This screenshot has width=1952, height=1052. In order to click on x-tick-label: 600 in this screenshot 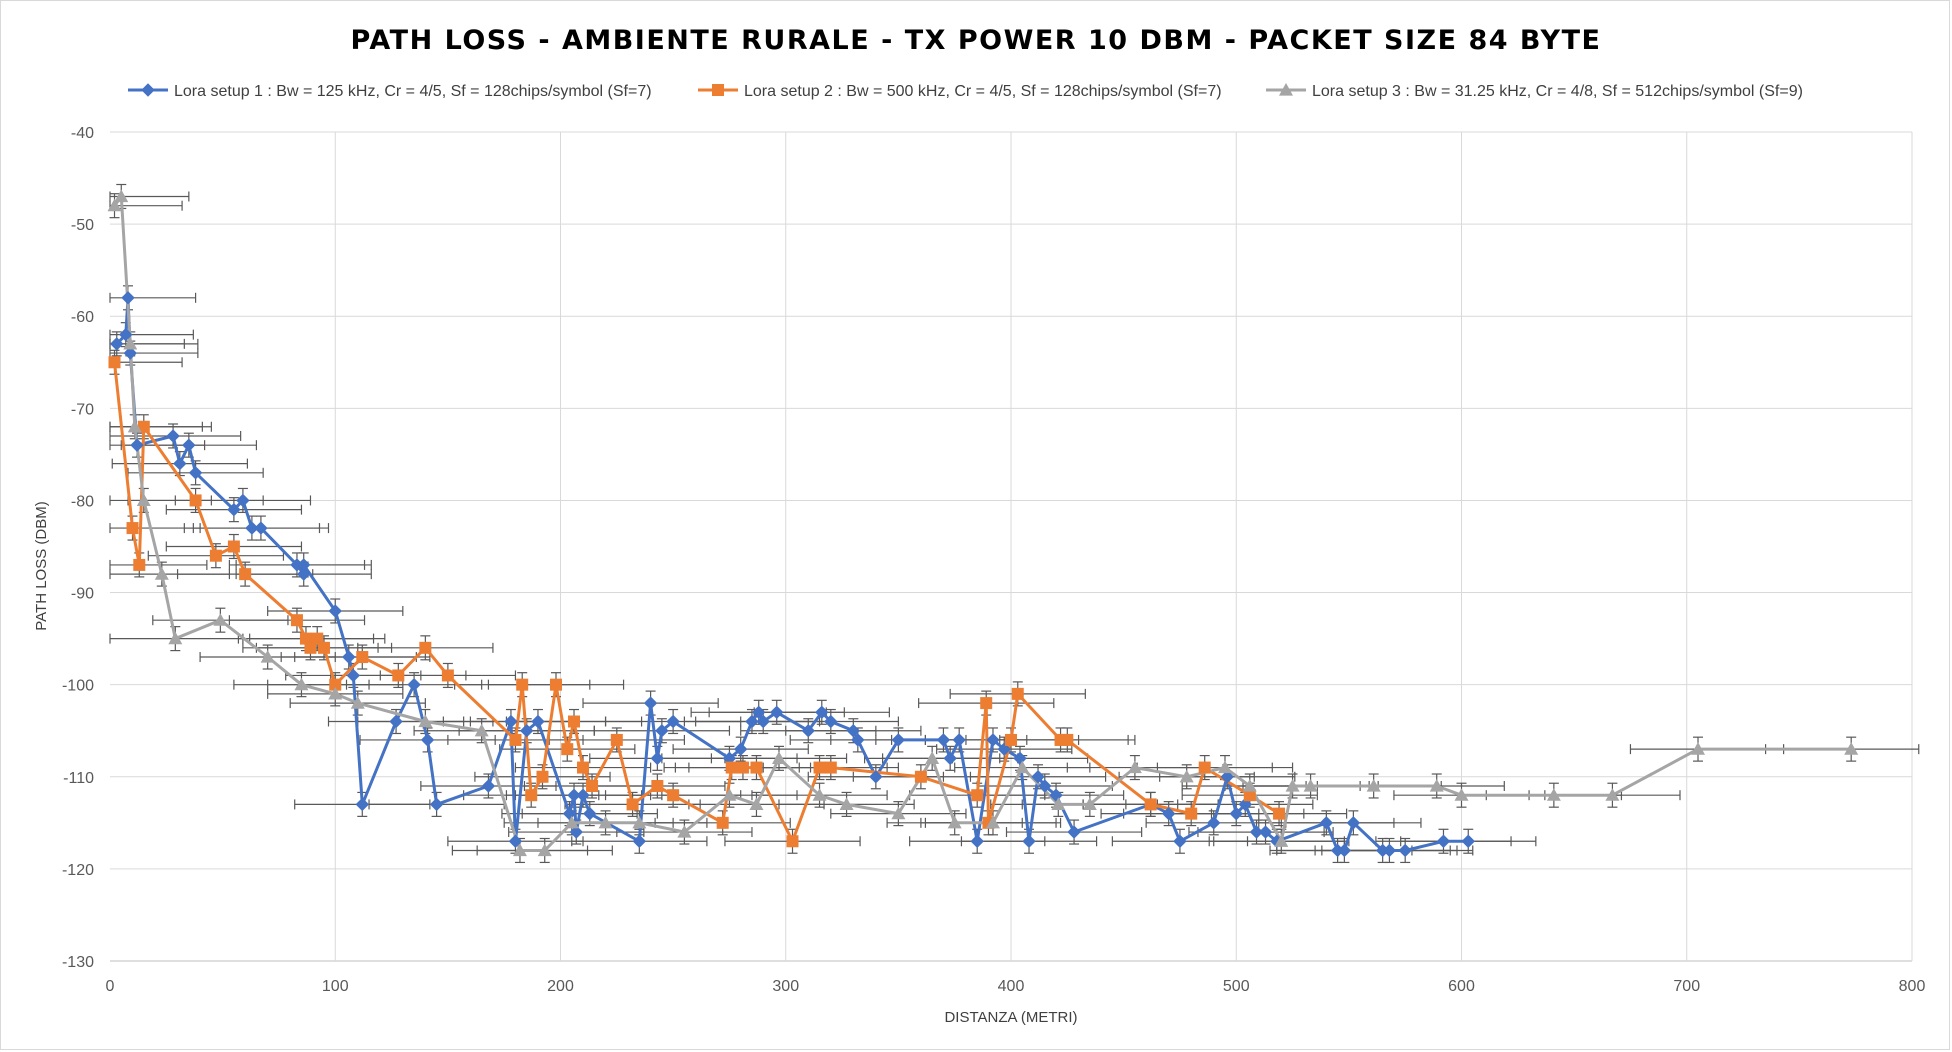, I will do `click(1461, 986)`.